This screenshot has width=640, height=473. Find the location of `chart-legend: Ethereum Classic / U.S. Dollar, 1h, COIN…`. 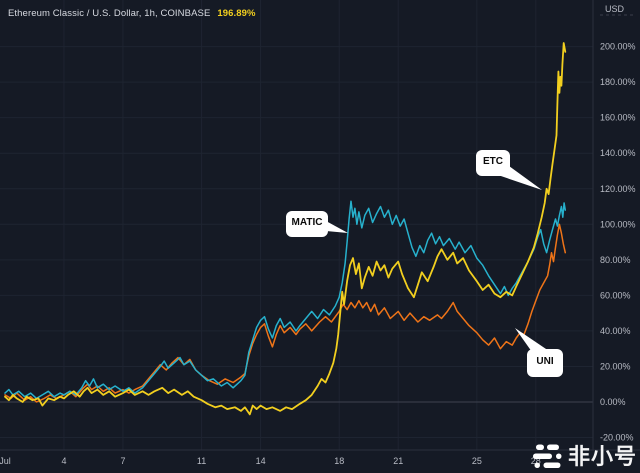

chart-legend: Ethereum Classic / U.S. Dollar, 1h, COIN… is located at coordinates (132, 13).